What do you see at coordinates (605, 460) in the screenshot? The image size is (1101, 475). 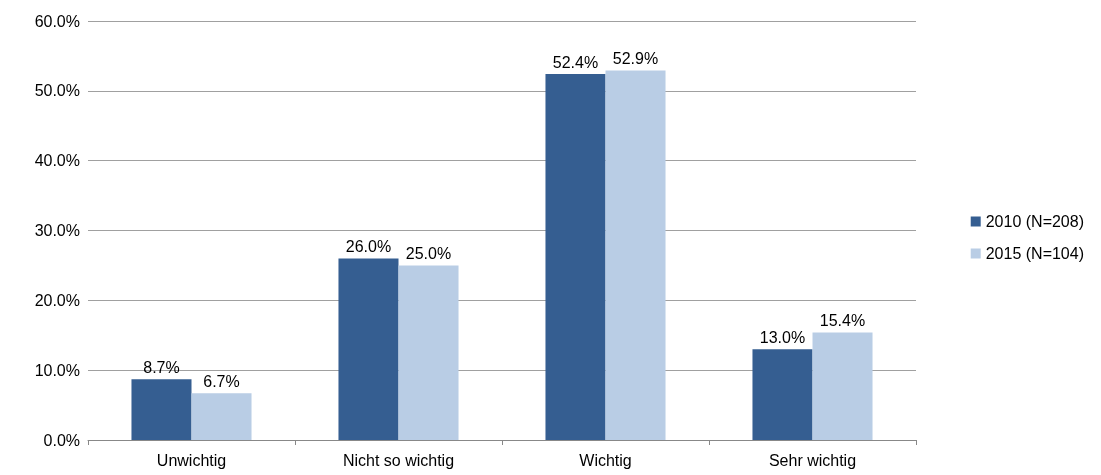 I see `x-tick-label: Wichtig` at bounding box center [605, 460].